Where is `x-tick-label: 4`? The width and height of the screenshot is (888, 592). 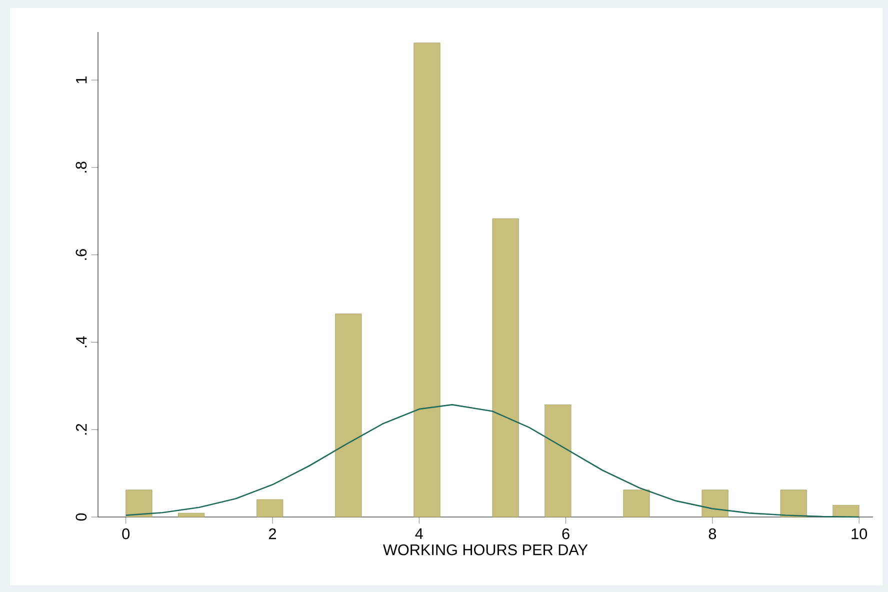 x-tick-label: 4 is located at coordinates (419, 533).